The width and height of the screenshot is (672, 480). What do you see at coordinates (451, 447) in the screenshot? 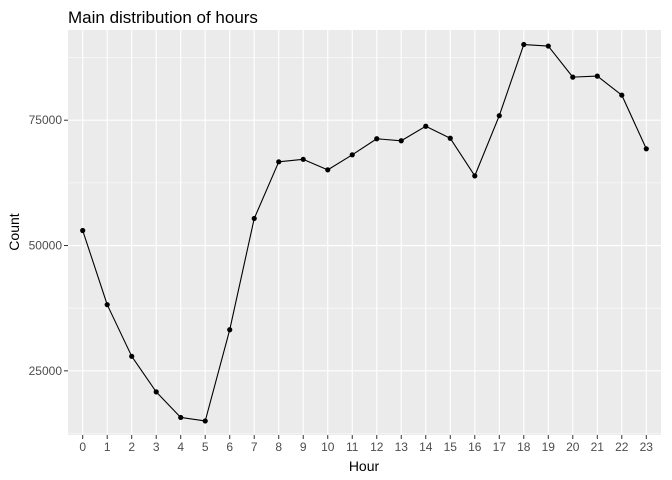
I see `x-tick-label: 15` at bounding box center [451, 447].